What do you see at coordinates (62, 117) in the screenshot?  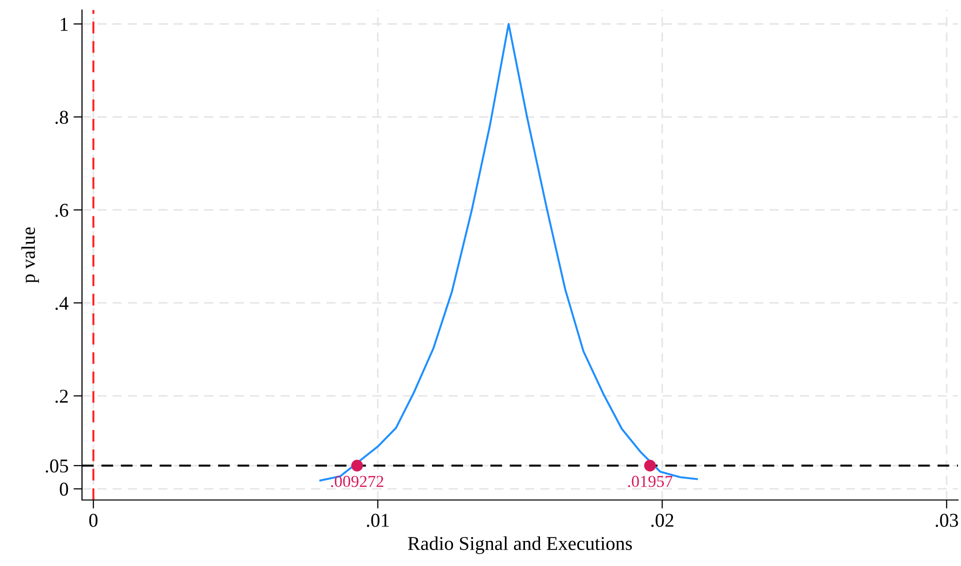 I see `y-tick-label: .8` at bounding box center [62, 117].